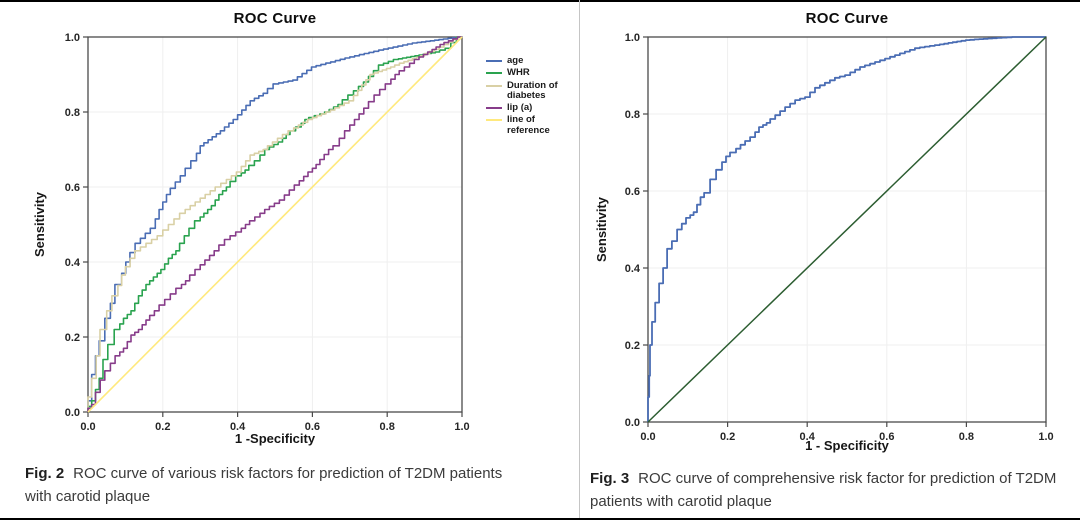 The width and height of the screenshot is (1080, 525). What do you see at coordinates (515, 60) in the screenshot?
I see `legend-item-label: age` at bounding box center [515, 60].